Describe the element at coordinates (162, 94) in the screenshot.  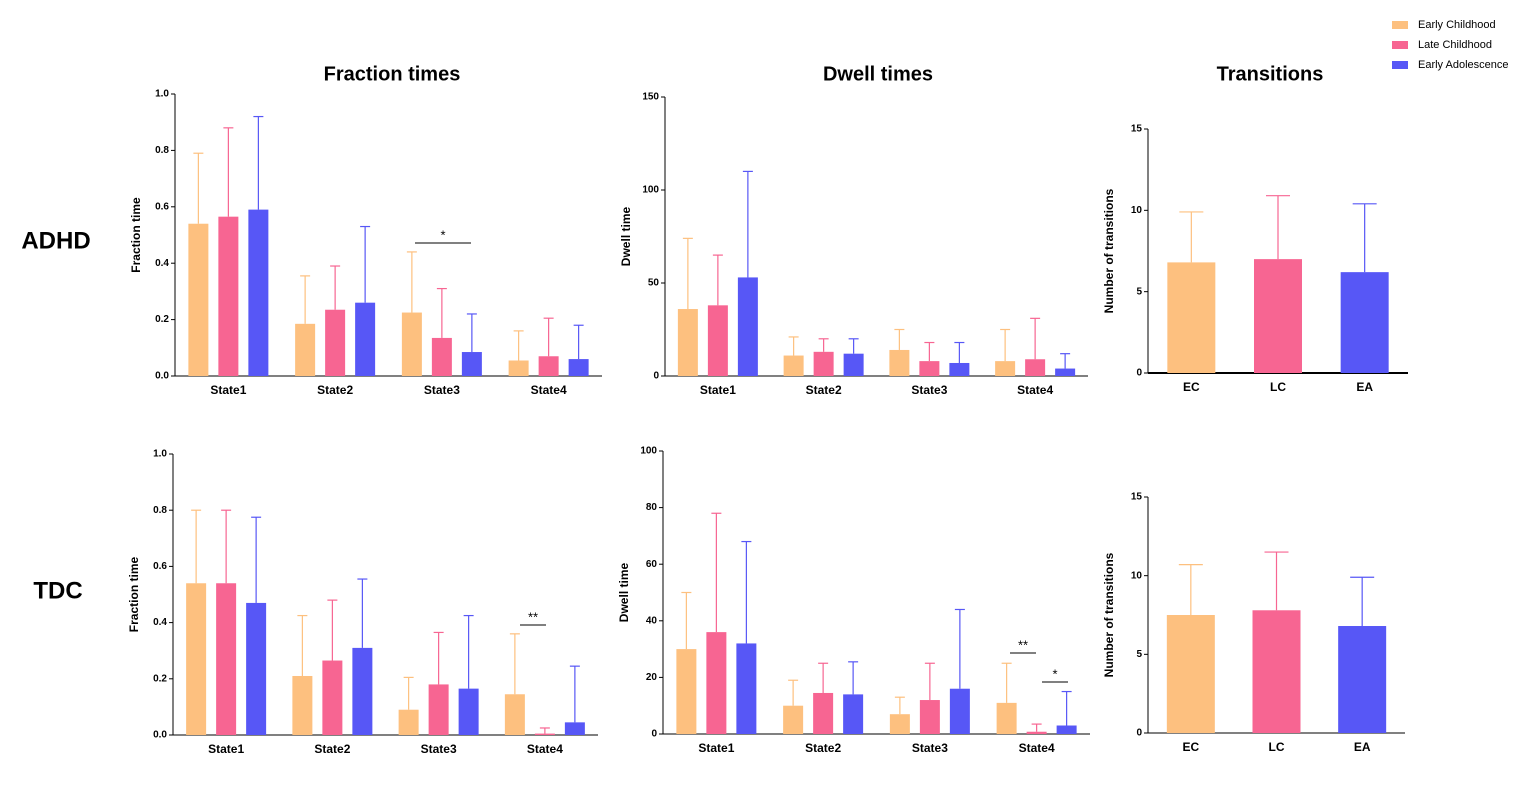
I see `y-tick-label: 1.0` at that location.